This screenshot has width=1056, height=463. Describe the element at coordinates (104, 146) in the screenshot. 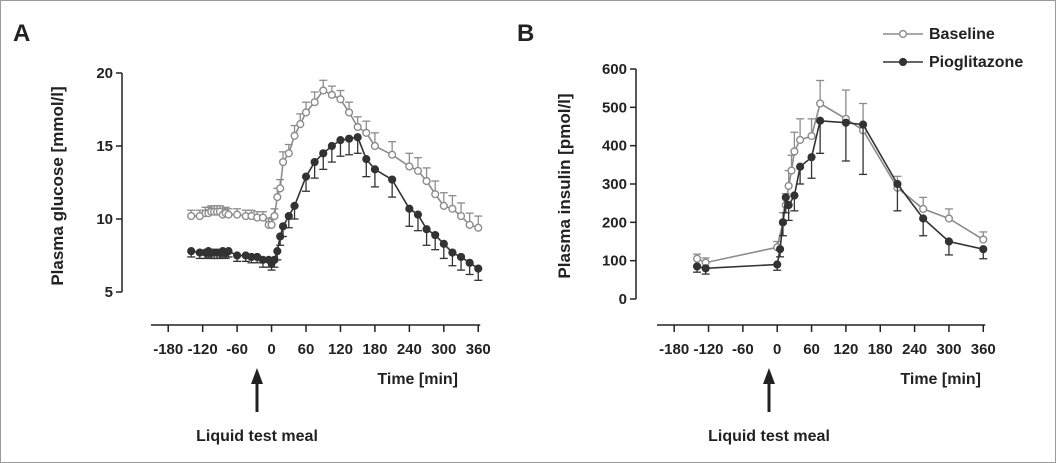

I see `y-tick-label: 15` at that location.